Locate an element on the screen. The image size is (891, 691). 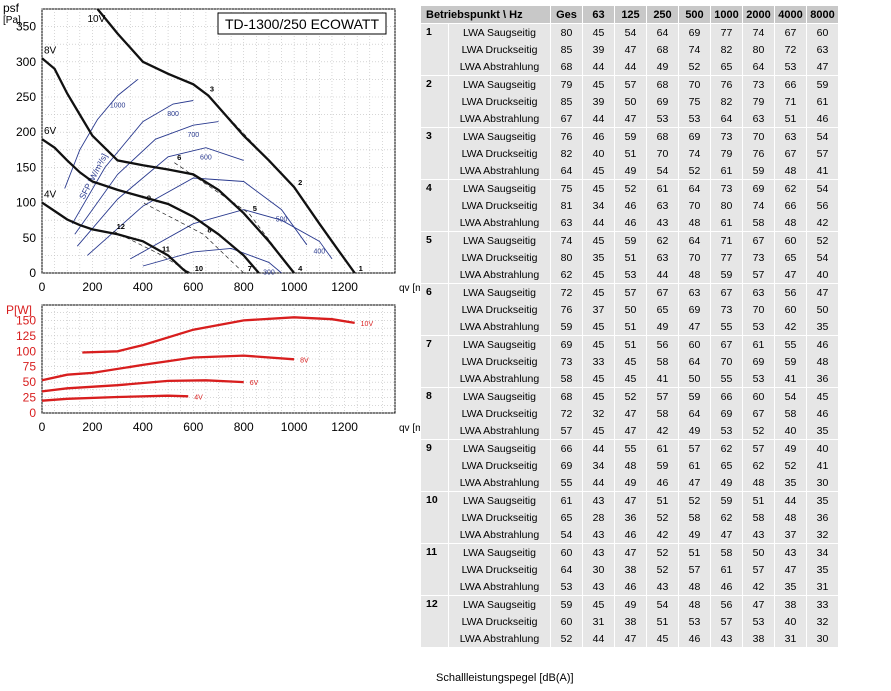
operating-point-label: 7 is located at coordinates (250, 268).